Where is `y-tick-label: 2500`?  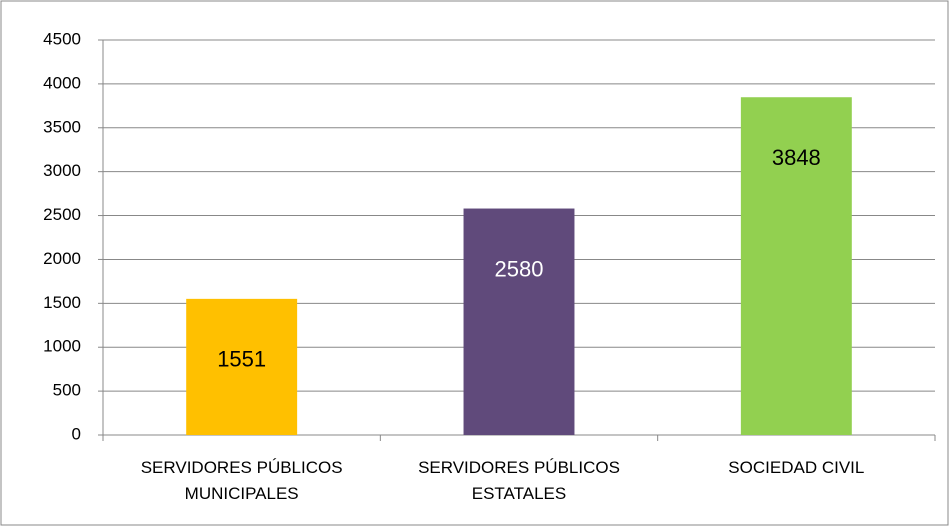
y-tick-label: 2500 is located at coordinates (62, 214).